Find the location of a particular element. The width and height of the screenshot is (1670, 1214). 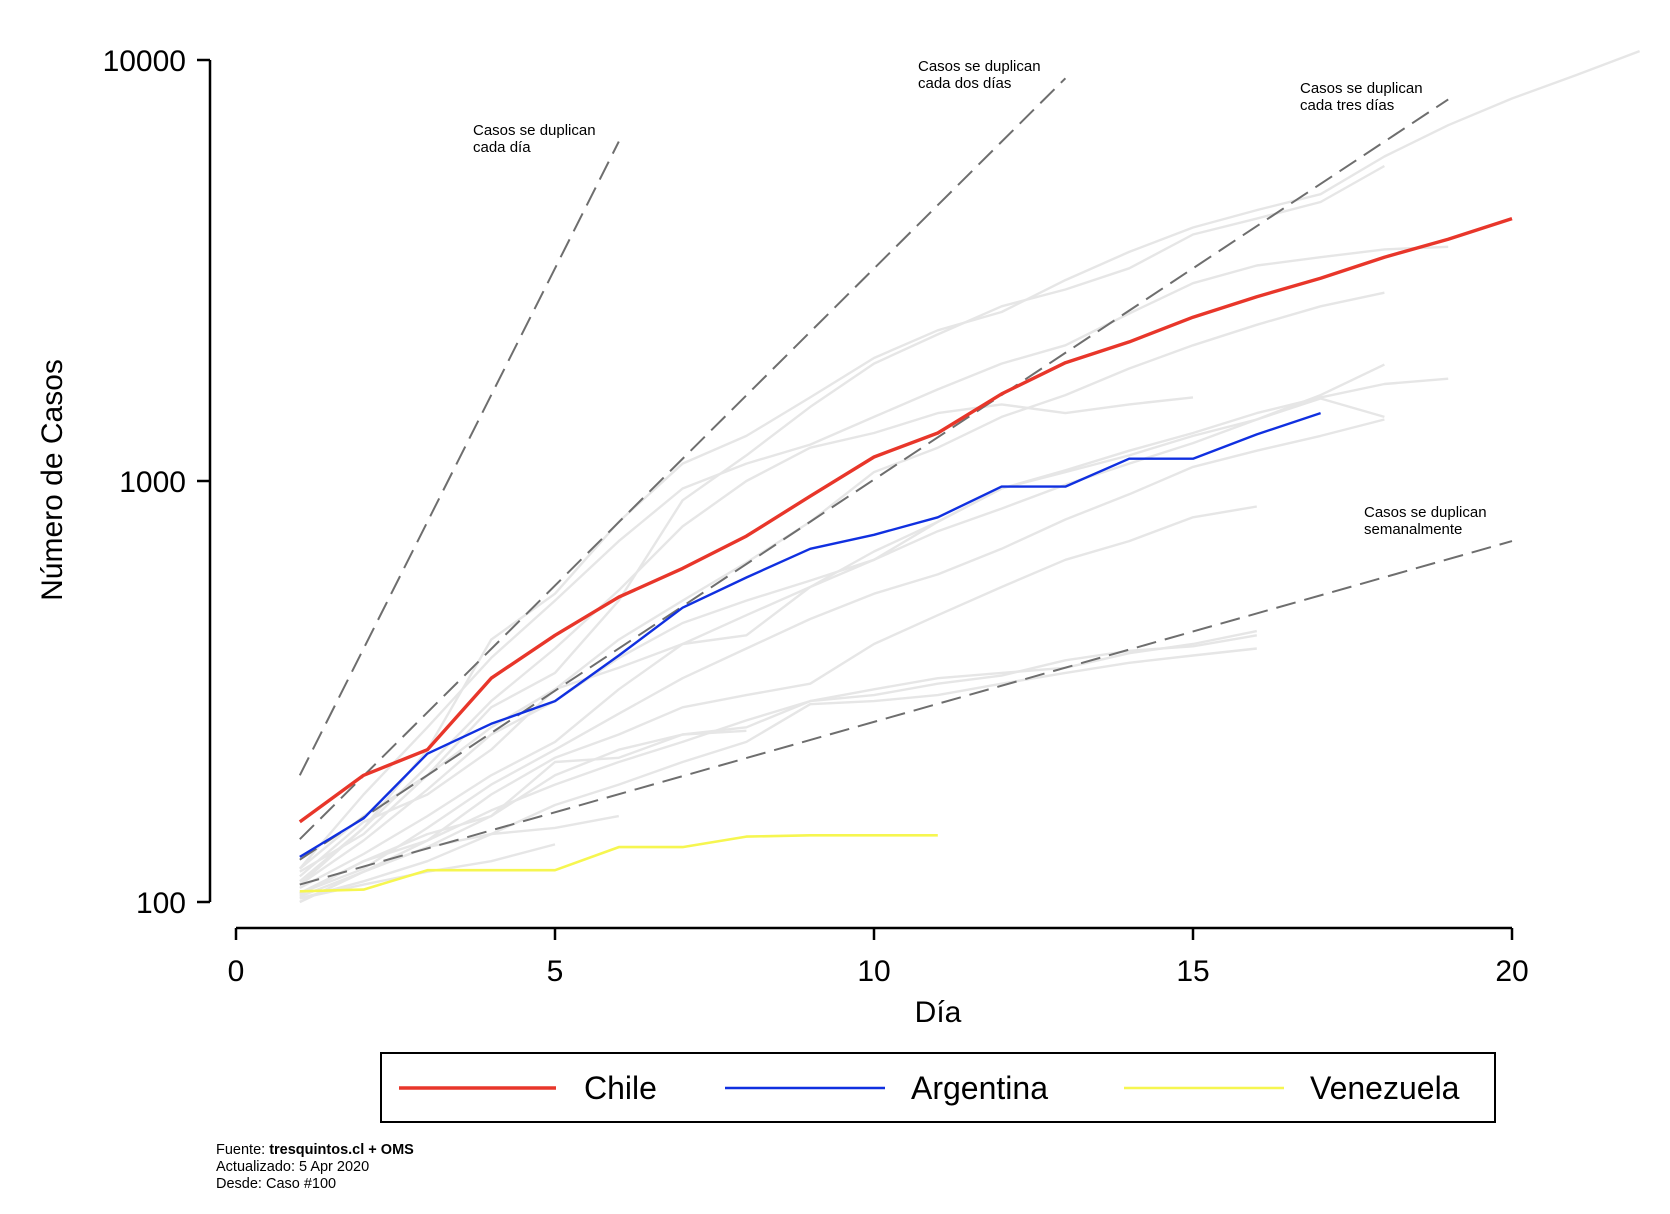

annotation-line: semanalmente is located at coordinates (1413, 529).